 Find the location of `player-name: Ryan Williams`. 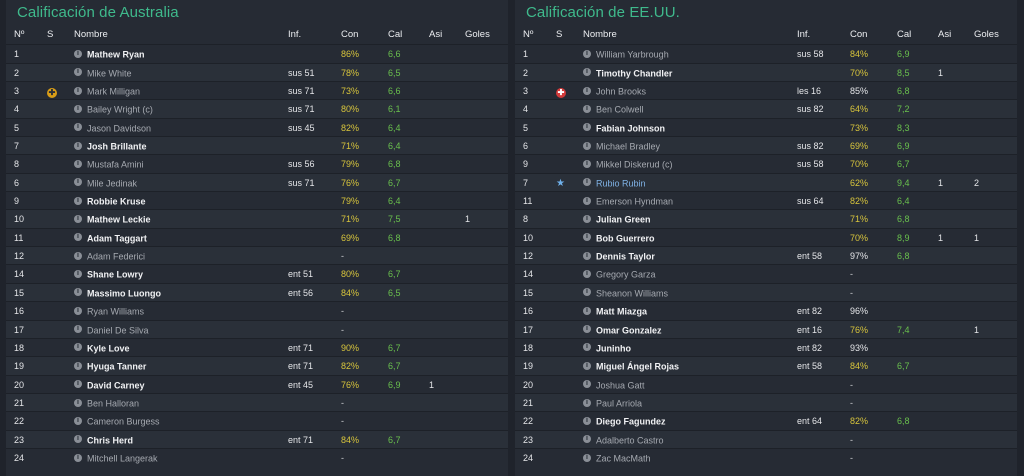

player-name: Ryan Williams is located at coordinates (116, 311).